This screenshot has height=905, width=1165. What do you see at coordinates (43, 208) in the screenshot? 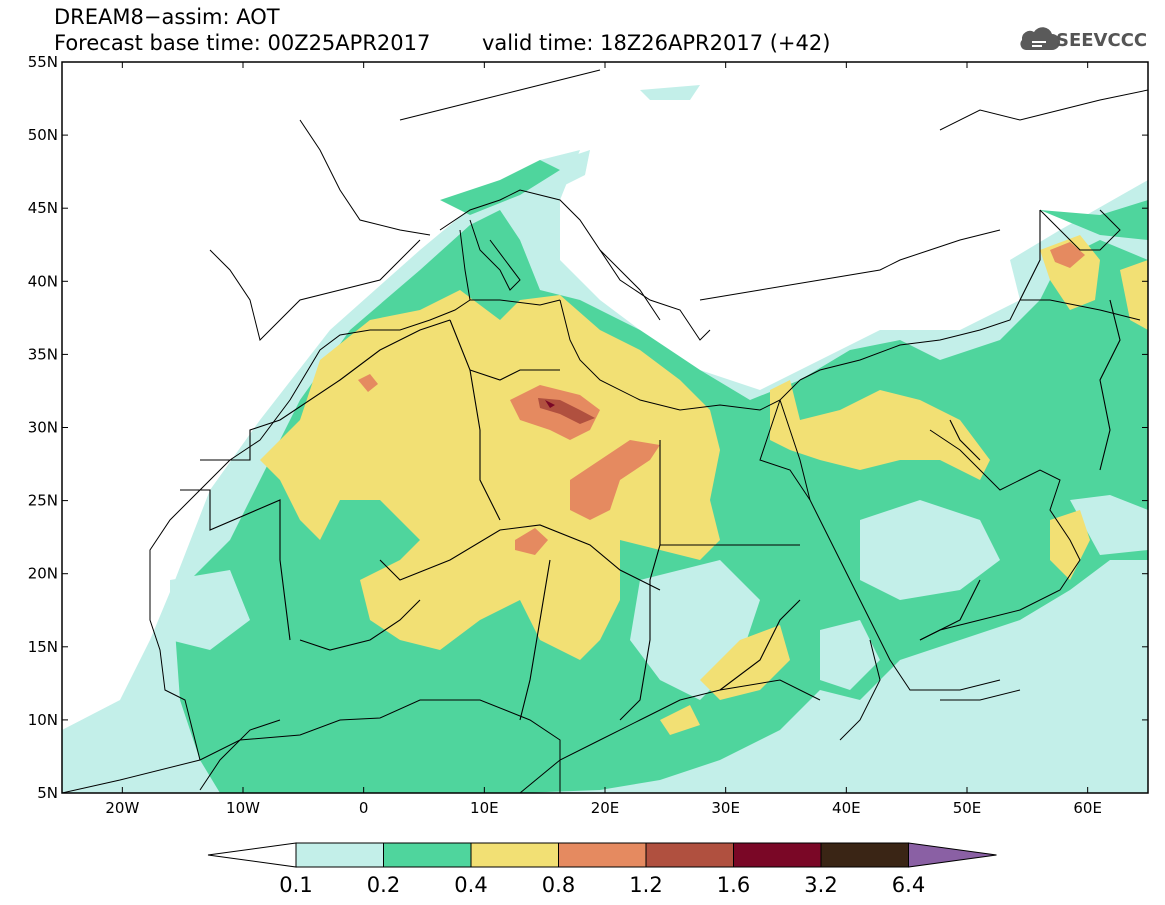
I see `lat-tick-label: 45N` at bounding box center [43, 208].